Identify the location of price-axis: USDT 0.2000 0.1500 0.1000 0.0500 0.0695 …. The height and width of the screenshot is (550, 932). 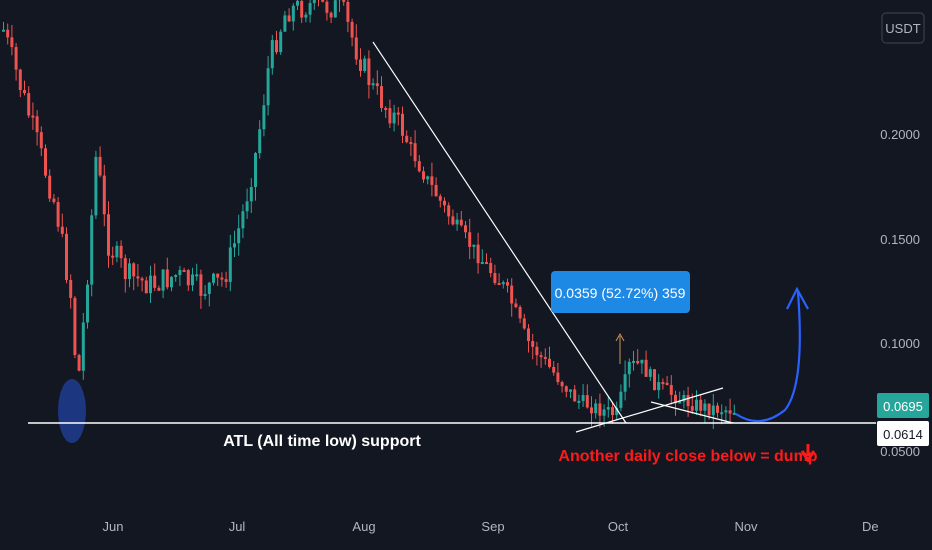
(903, 235).